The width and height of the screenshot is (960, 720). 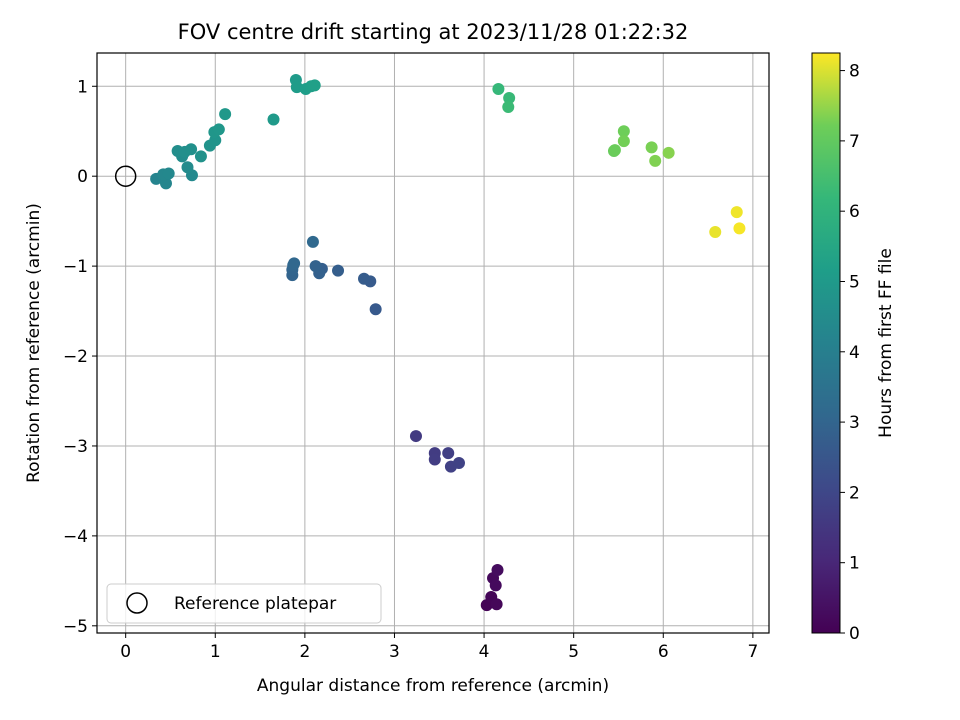 What do you see at coordinates (304, 652) in the screenshot?
I see `x-tick-label: 2` at bounding box center [304, 652].